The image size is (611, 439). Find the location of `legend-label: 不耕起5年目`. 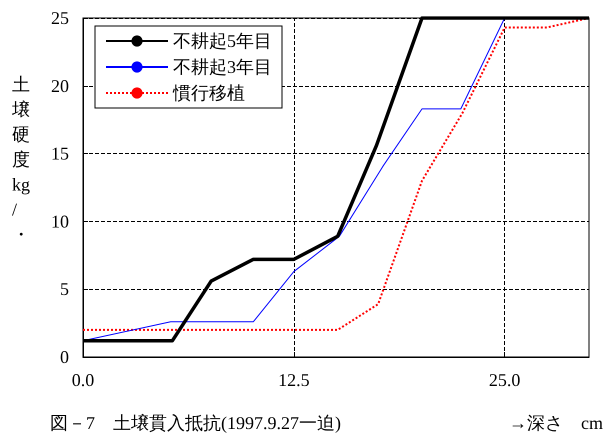

legend-label: 不耕起5年目 is located at coordinates (222, 41).